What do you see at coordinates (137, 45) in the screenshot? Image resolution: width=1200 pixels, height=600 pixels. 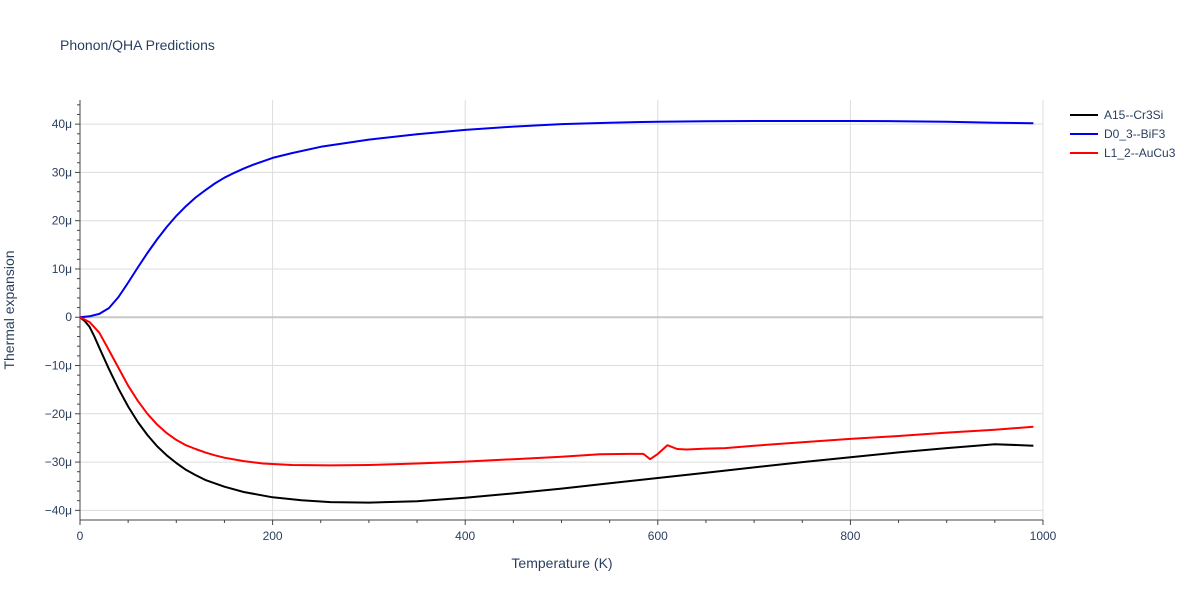 I see `chart-title: Phonon/QHA Predictions` at bounding box center [137, 45].